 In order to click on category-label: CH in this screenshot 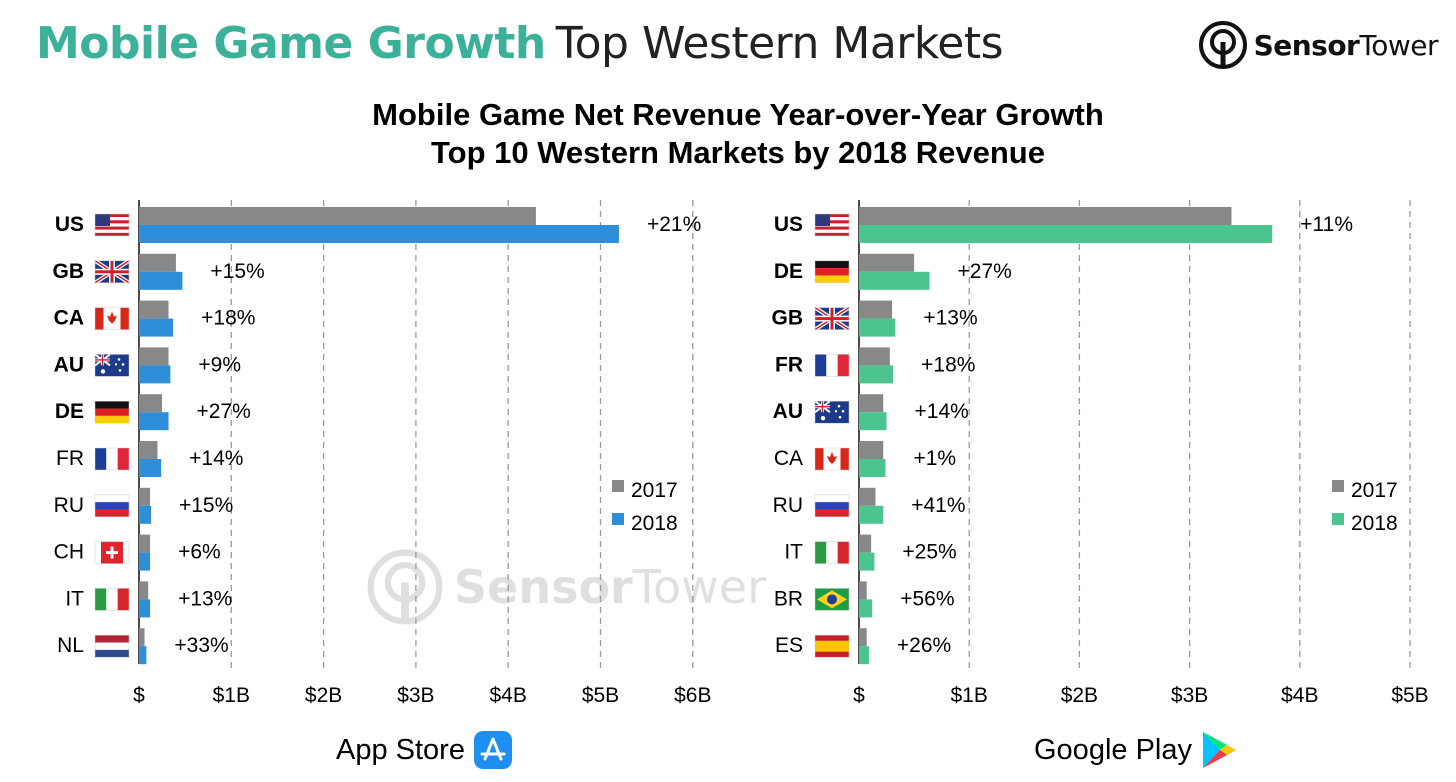, I will do `click(69, 552)`.